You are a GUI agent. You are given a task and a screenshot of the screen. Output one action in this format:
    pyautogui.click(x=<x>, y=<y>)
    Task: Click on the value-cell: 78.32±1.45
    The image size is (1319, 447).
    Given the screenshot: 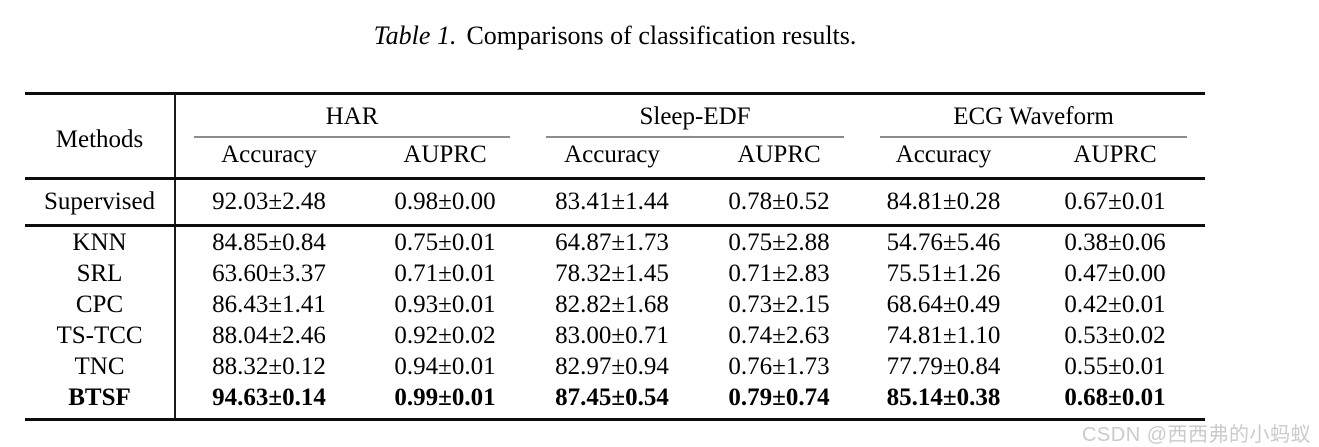 What is the action you would take?
    pyautogui.click(x=612, y=273)
    